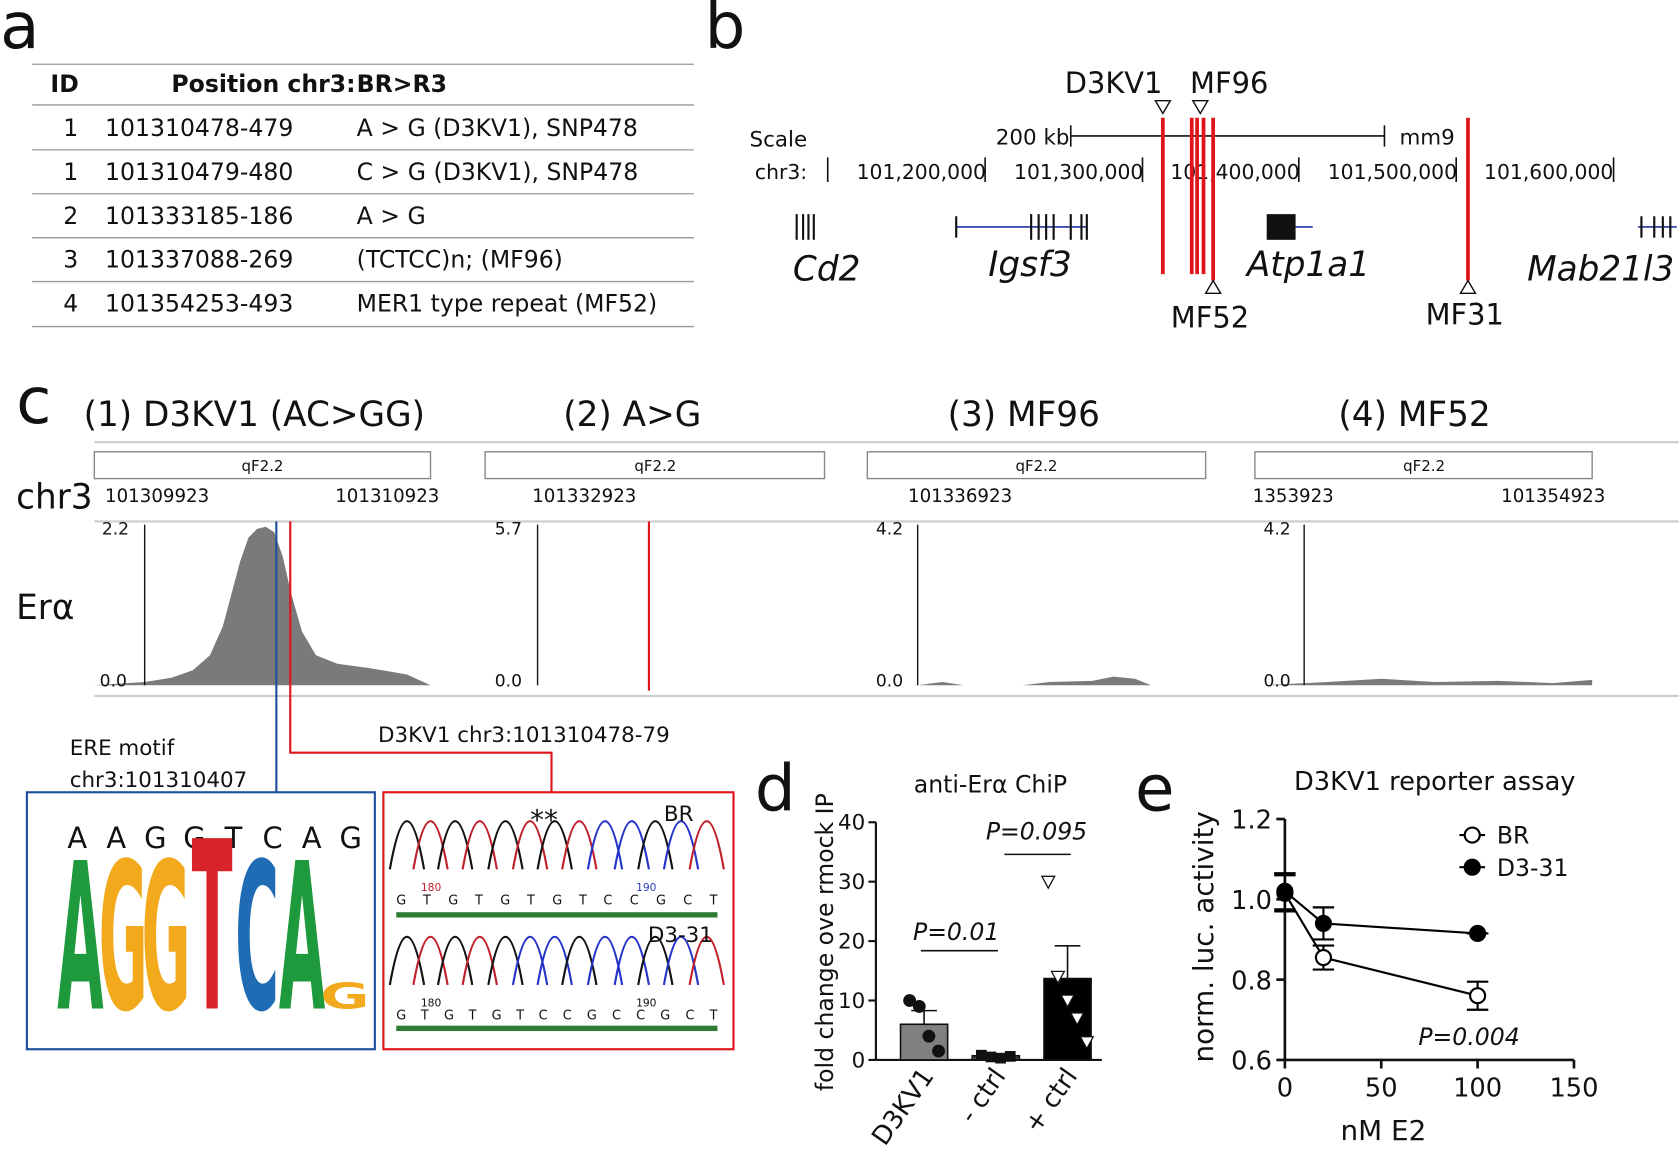  Describe the element at coordinates (557, 915) in the screenshot. I see `quality-bar` at that location.